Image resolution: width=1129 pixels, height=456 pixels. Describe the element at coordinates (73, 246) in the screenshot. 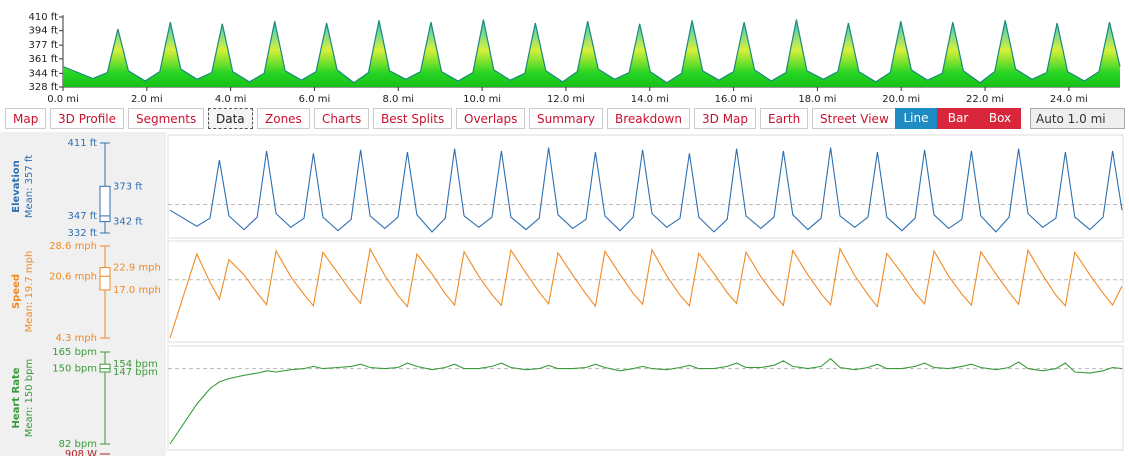

I see `stat-label: 28.6 mph` at that location.